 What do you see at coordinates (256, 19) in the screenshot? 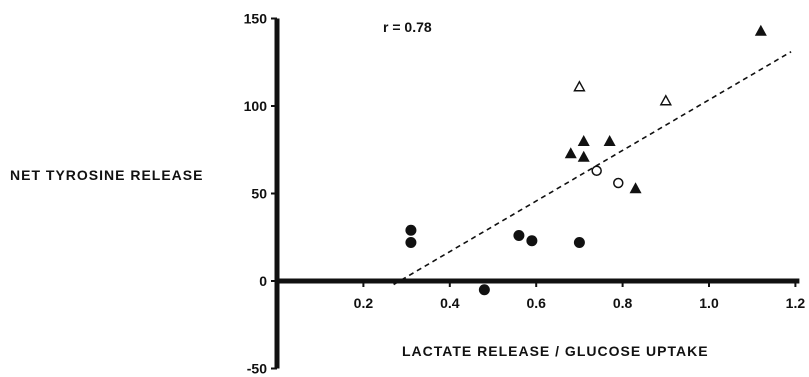
I see `y-tick-label: 150` at bounding box center [256, 19].